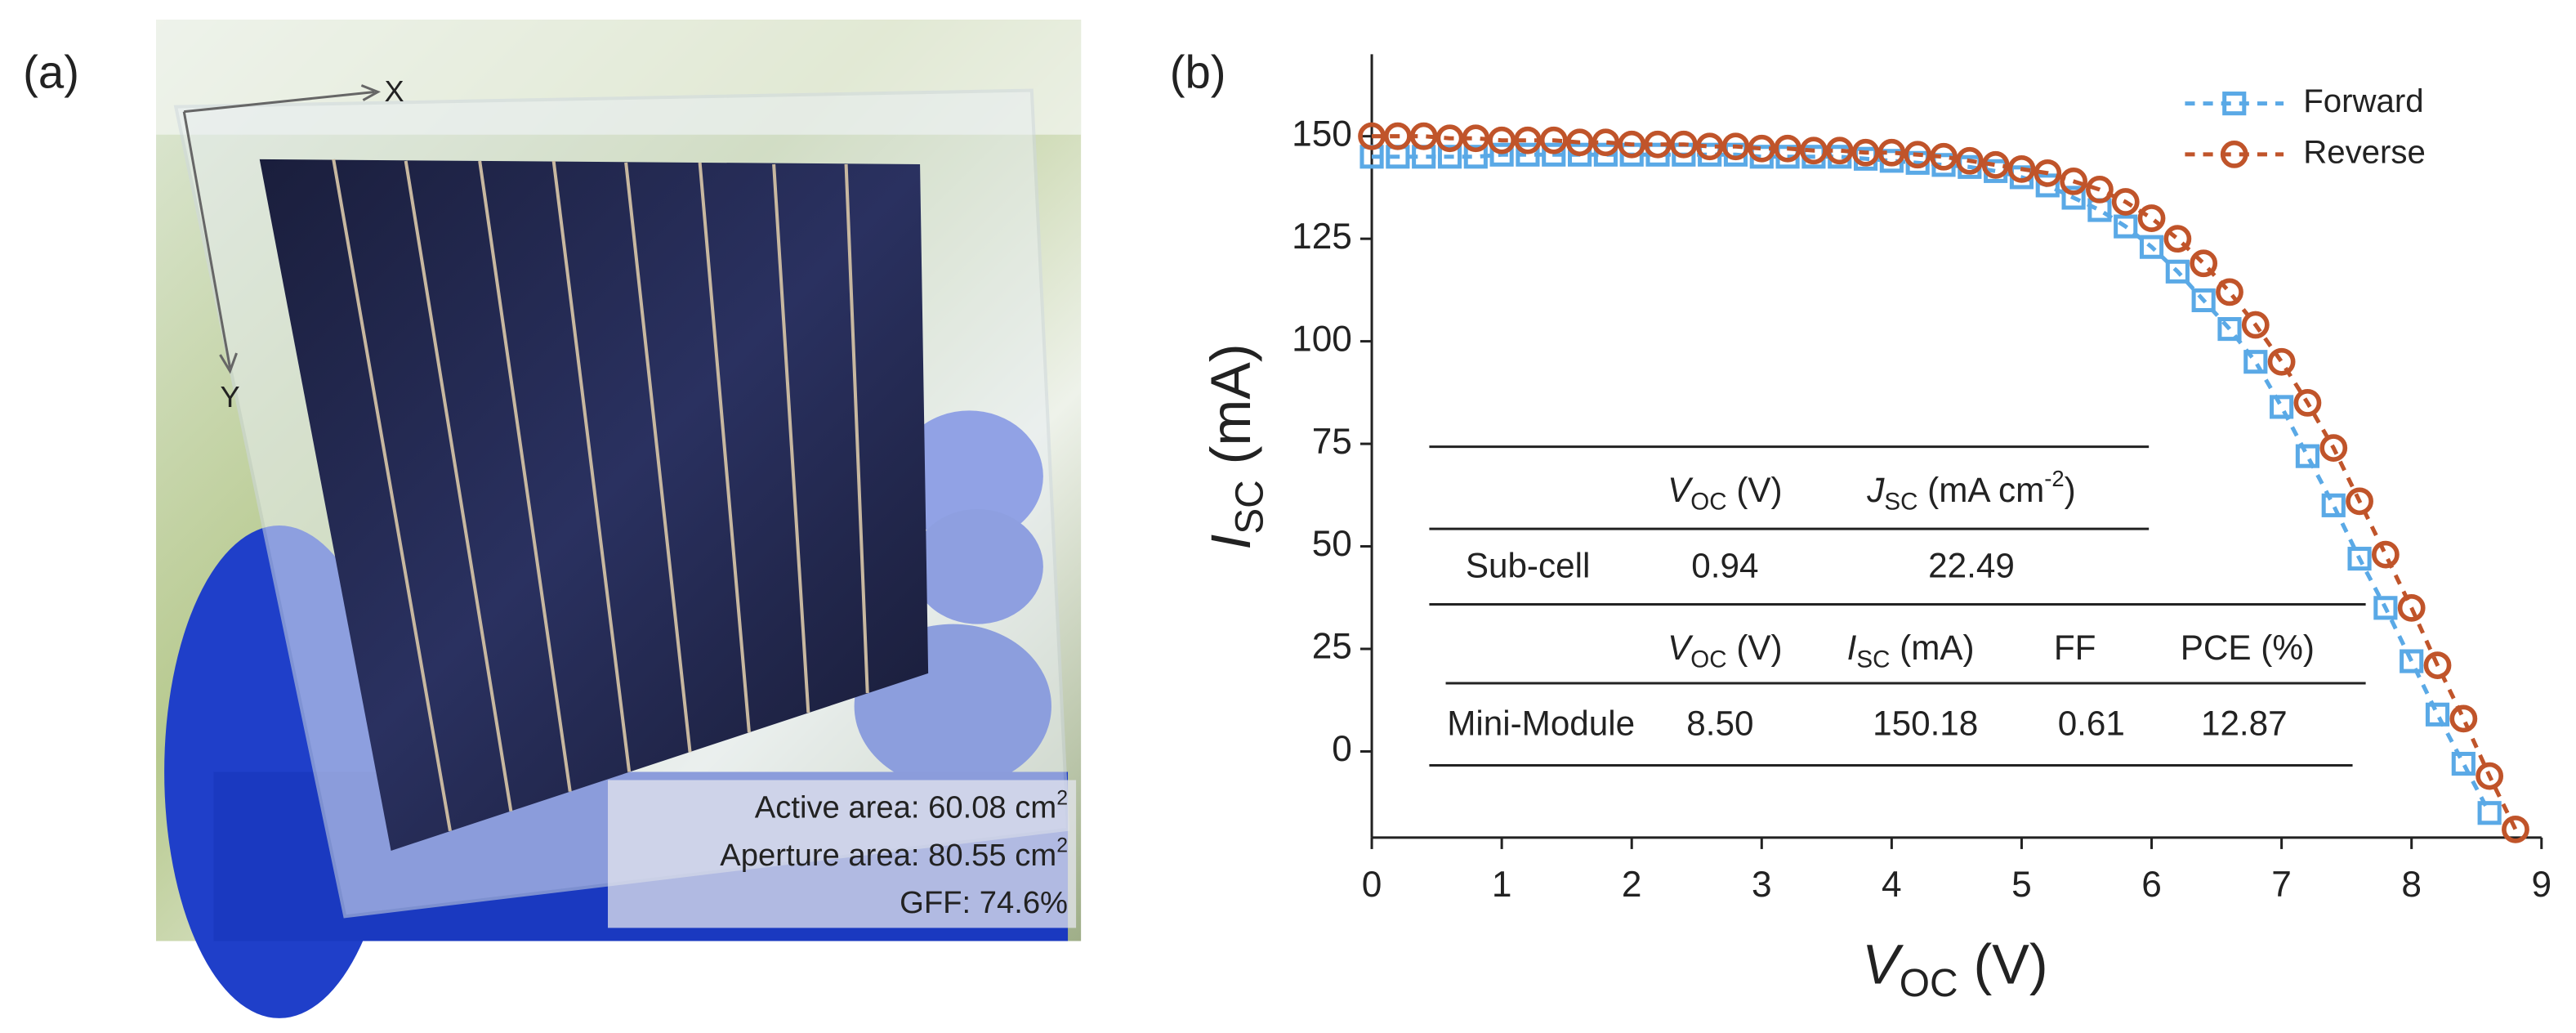 The height and width of the screenshot is (1033, 2576). Describe the element at coordinates (1725, 565) in the screenshot. I see `table-cell: 0.94` at that location.